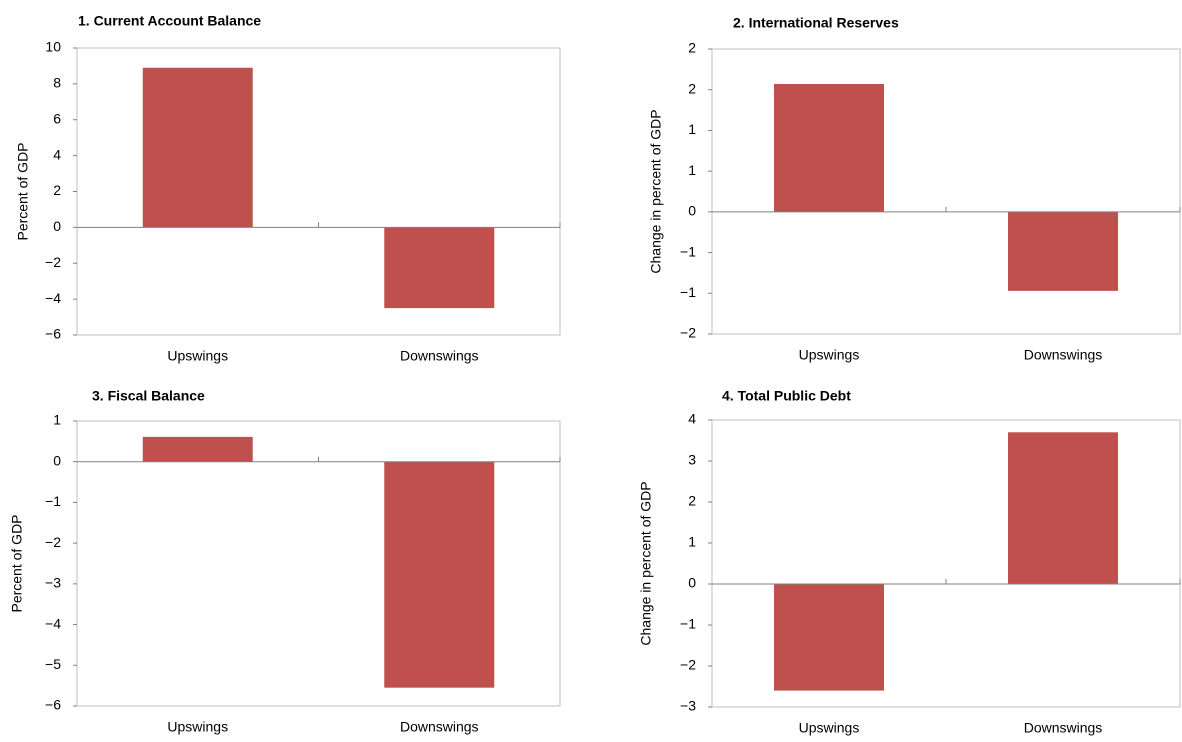  I want to click on y-tick-label: −5, so click(53, 664).